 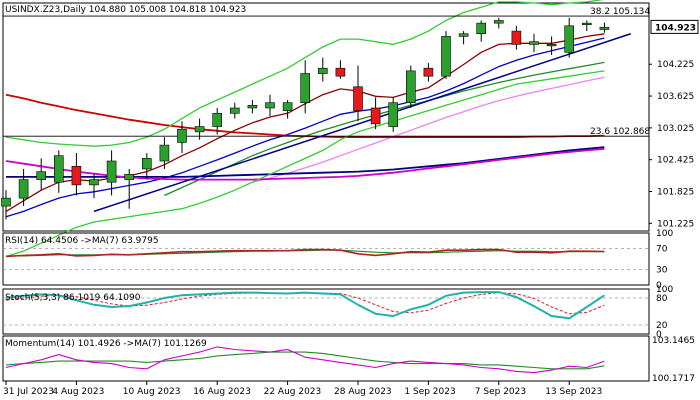 What do you see at coordinates (664, 260) in the screenshot?
I see `rsi-y-axis: 100 70 30 0` at bounding box center [664, 260].